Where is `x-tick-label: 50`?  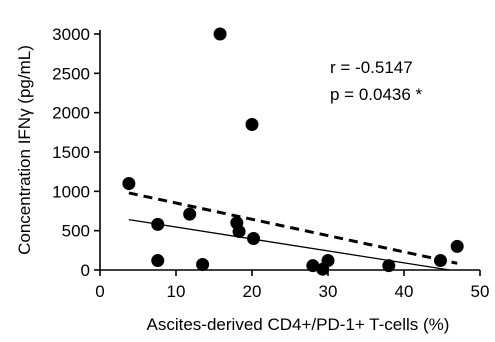 x-tick-label: 50 is located at coordinates (480, 291).